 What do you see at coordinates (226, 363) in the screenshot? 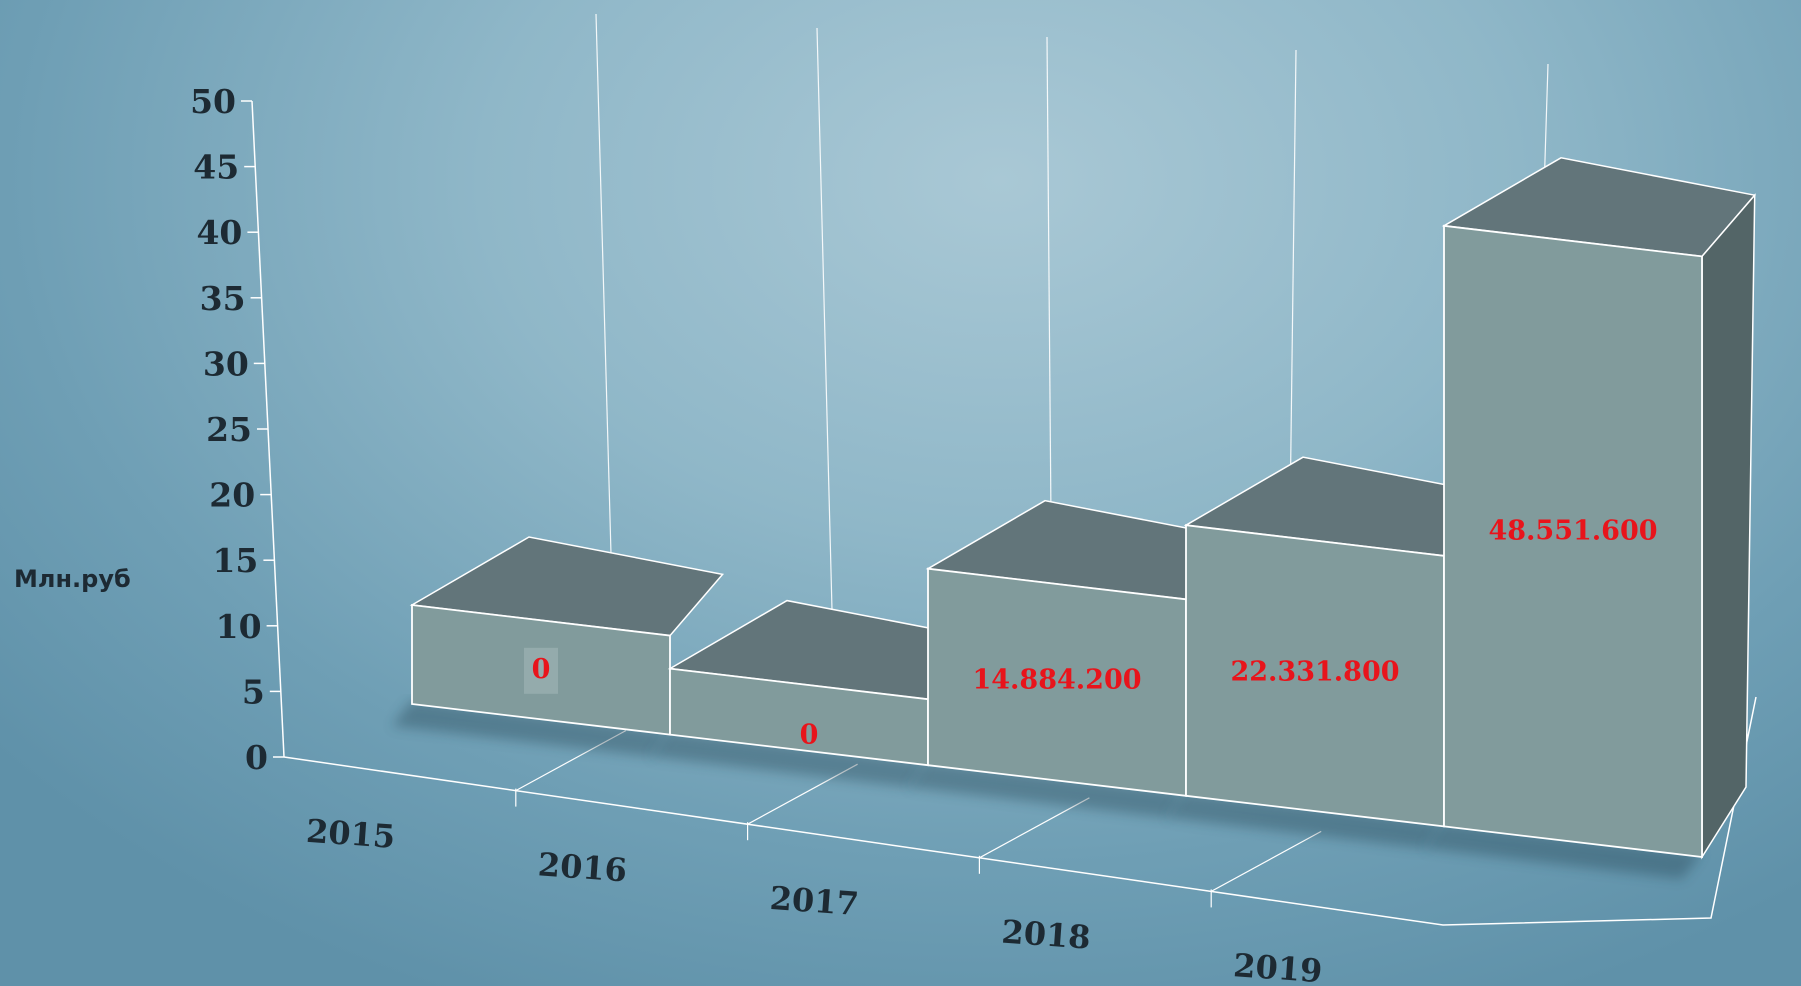
I see `y-tick-label-30: 30` at bounding box center [226, 363].